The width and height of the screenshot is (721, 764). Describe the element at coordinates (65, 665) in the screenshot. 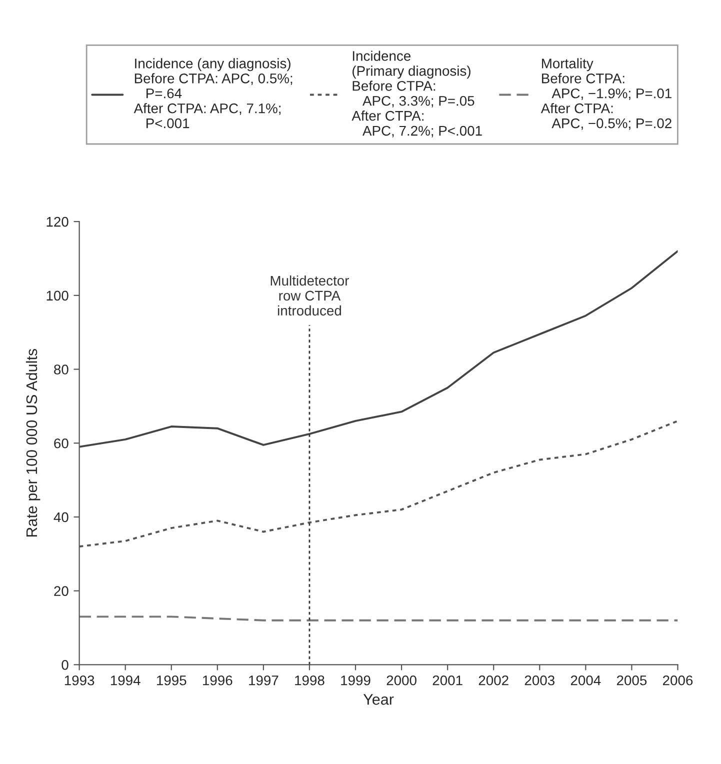

I see `y-tick-label: 0` at that location.